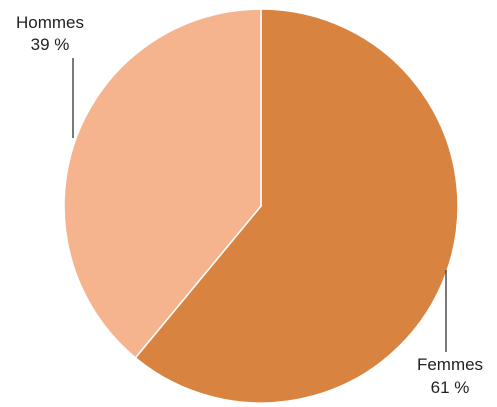  Describe the element at coordinates (50, 22) in the screenshot. I see `slice-label-hommes-name: Hommes` at that location.